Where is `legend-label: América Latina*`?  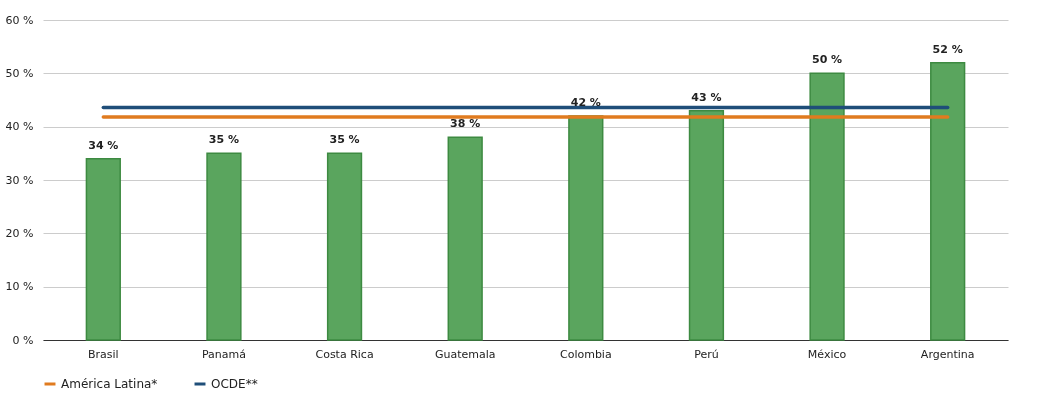
legend-label: América Latina* is located at coordinates (109, 384).